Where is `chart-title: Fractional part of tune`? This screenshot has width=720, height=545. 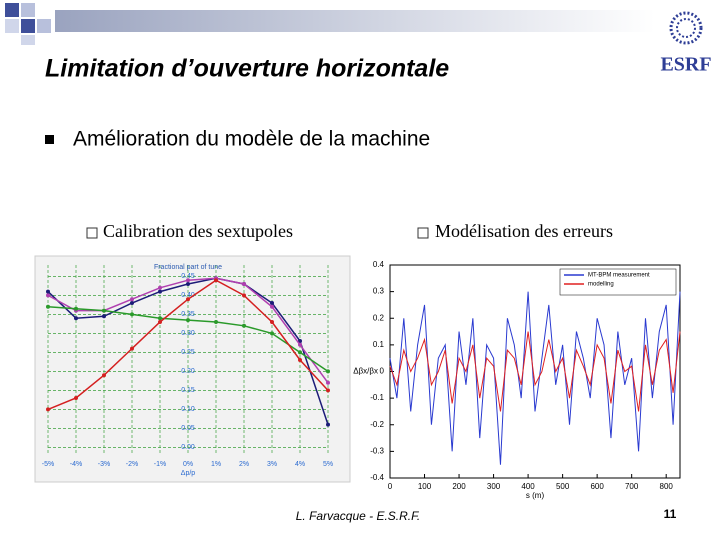
chart-title: Fractional part of tune is located at coordinates (188, 267).